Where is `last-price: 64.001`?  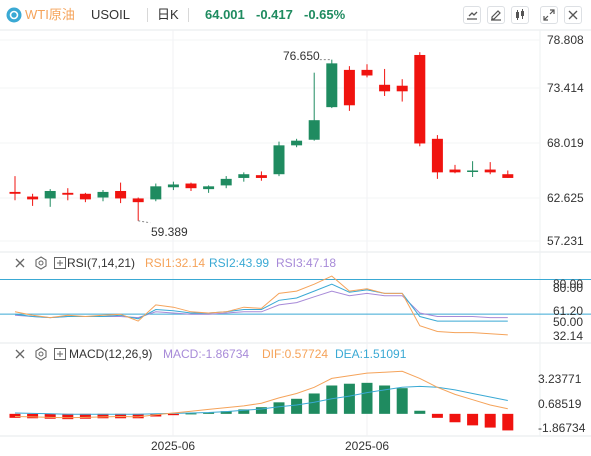 last-price: 64.001 is located at coordinates (225, 14).